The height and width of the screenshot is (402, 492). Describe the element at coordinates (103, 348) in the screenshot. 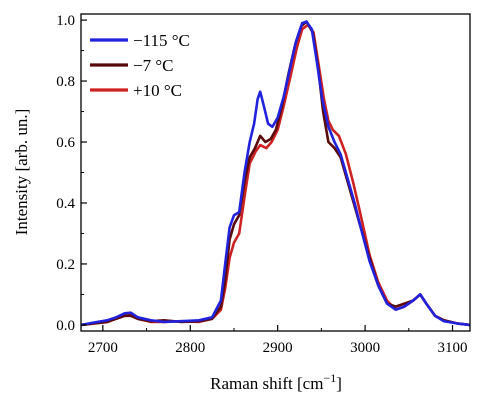

I see `x-tick-label: 2700` at that location.